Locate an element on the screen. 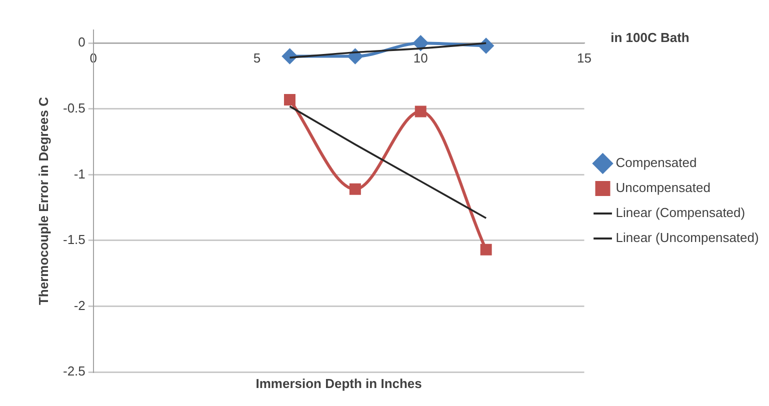 The image size is (769, 406). y-tick-label: -0.5 is located at coordinates (74, 108).